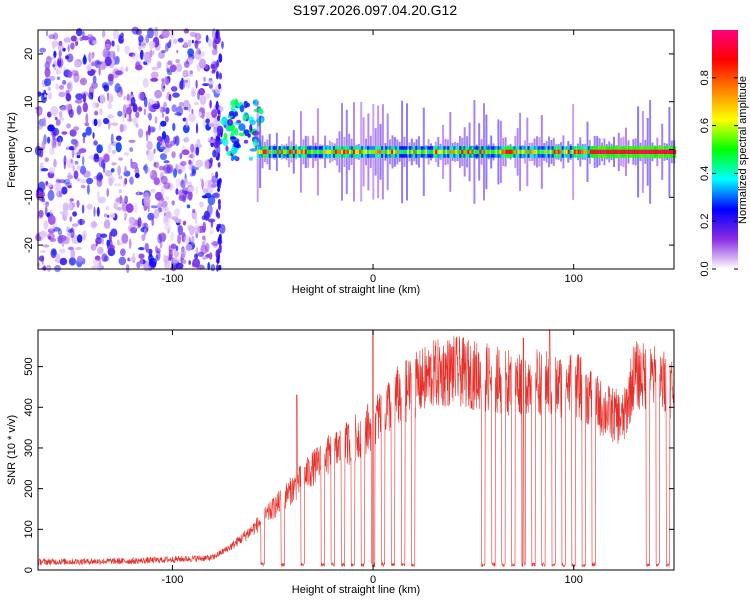 The width and height of the screenshot is (750, 600). Describe the element at coordinates (29, 488) in the screenshot. I see `snr-y-tick-label: 200` at that location.